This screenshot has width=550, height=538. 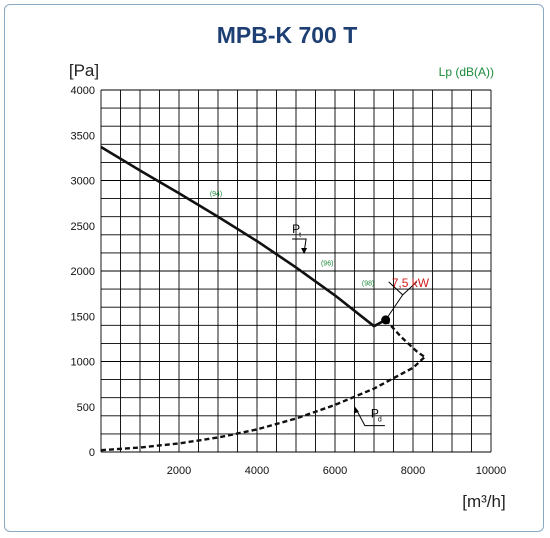 What do you see at coordinates (83, 91) in the screenshot?
I see `y-tick-label: 4000` at bounding box center [83, 91].